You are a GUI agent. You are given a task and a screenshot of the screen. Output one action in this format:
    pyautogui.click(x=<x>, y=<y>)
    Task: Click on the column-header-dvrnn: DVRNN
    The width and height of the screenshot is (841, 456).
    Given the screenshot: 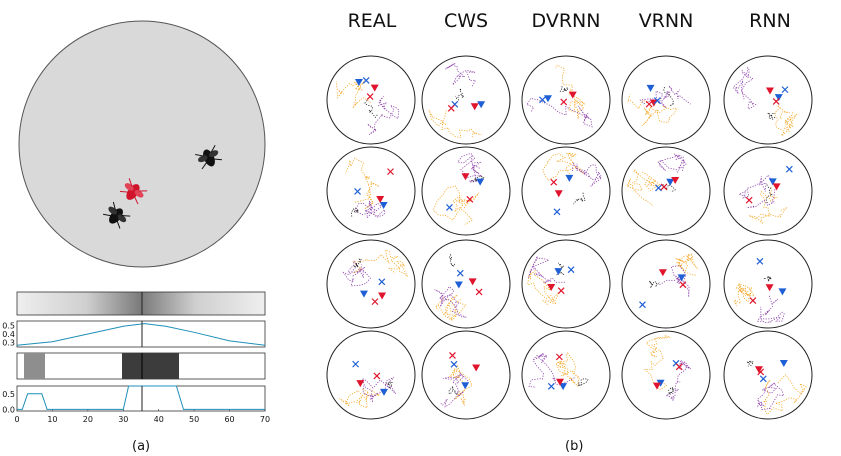 What is the action you would take?
    pyautogui.click(x=566, y=21)
    